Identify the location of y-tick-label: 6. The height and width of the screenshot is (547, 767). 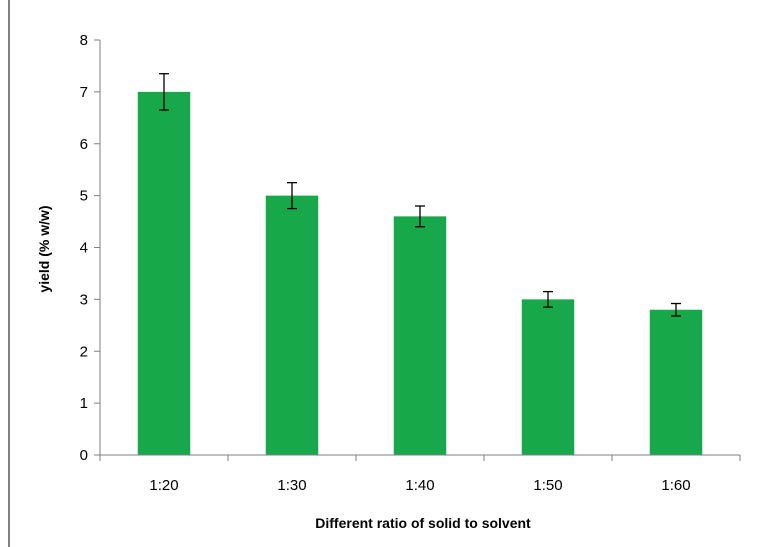
(84, 144).